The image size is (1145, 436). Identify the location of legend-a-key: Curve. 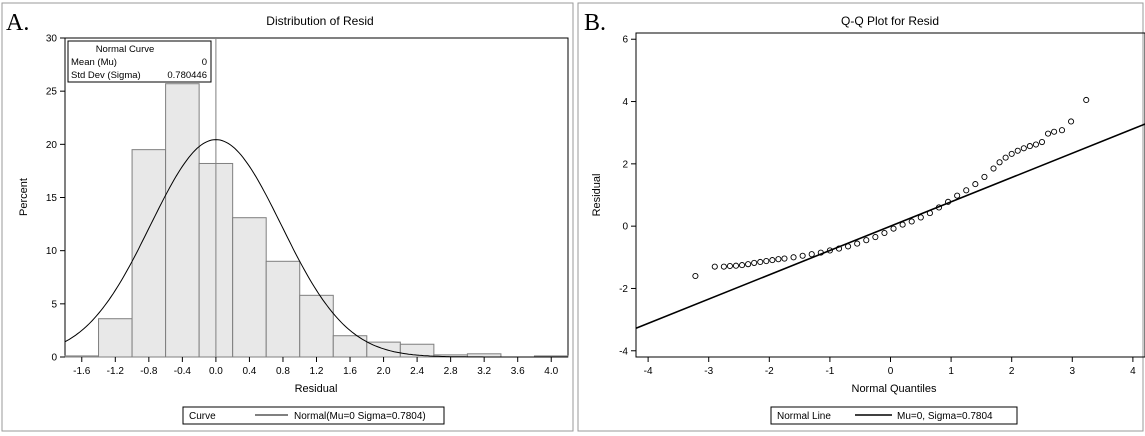
(202, 416).